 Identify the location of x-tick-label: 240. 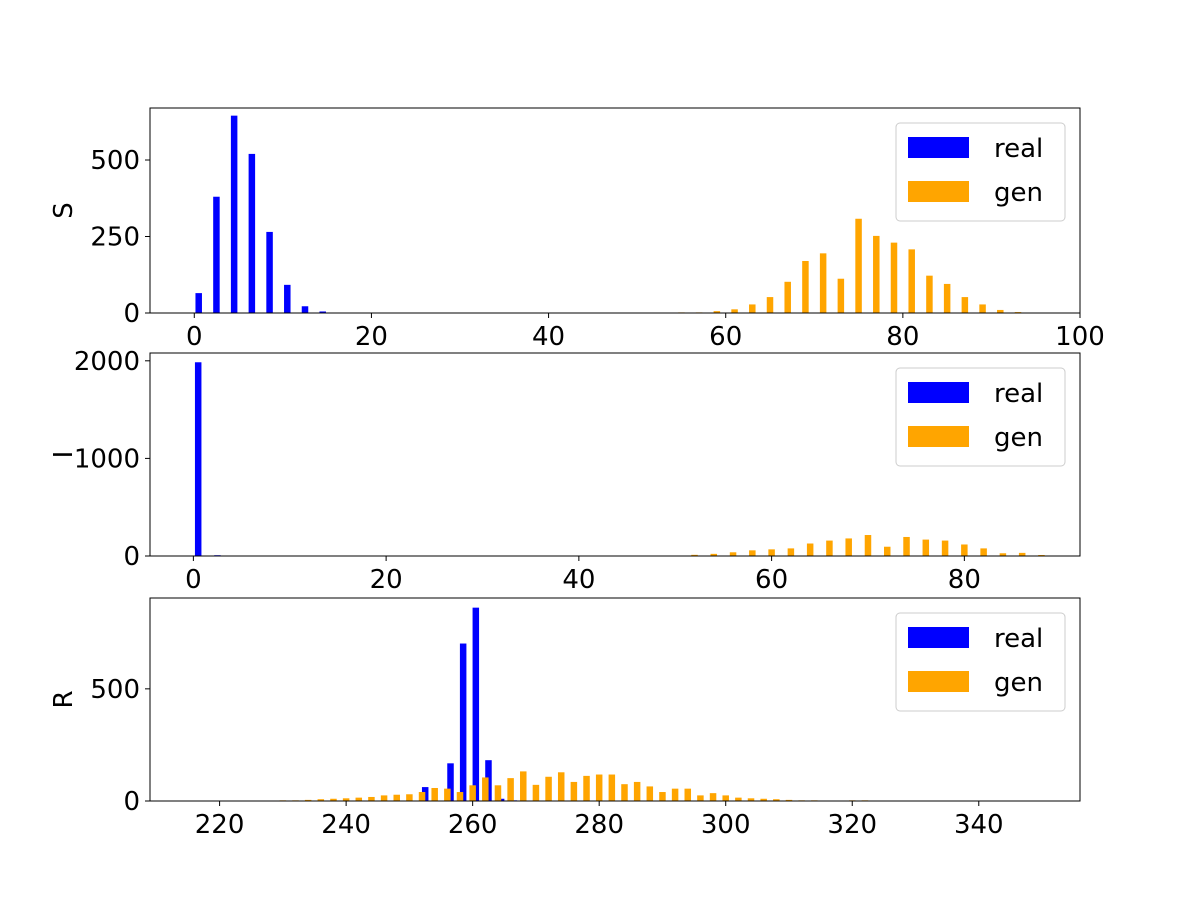
(346, 825).